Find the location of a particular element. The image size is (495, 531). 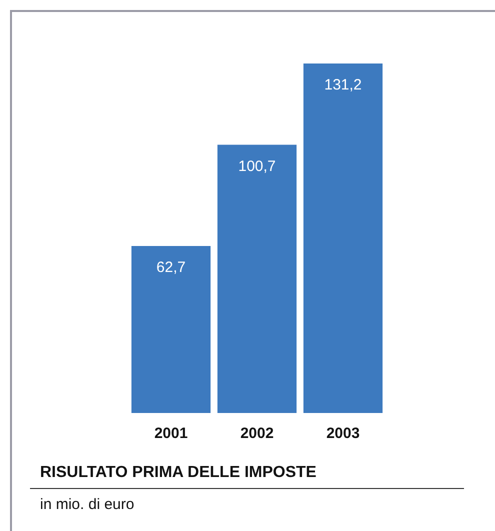

data-label: 131,2 is located at coordinates (343, 85).